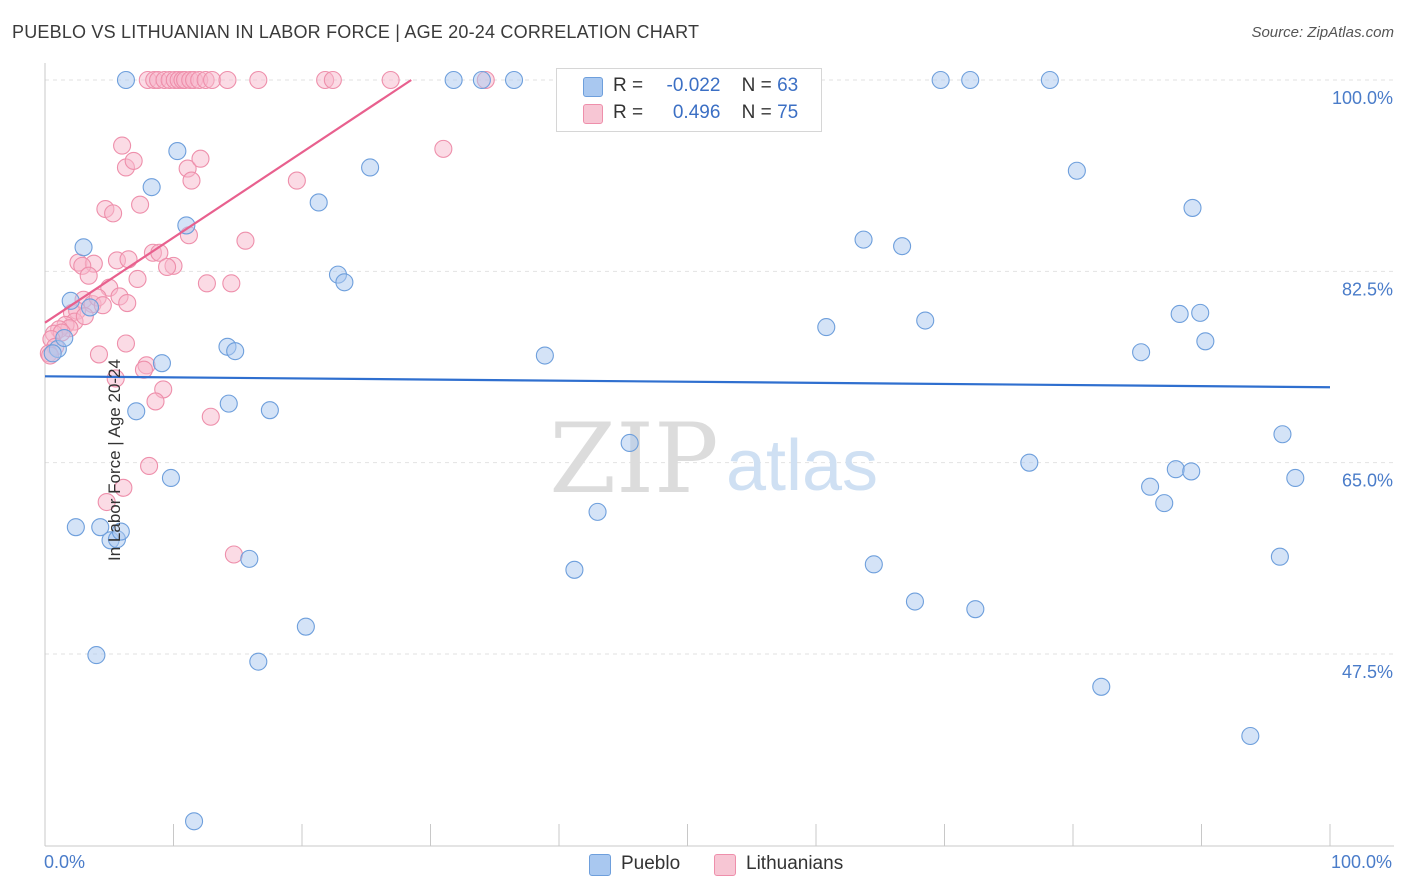  What do you see at coordinates (1367, 289) in the screenshot?
I see `y-tick-label-1: 82.5%` at bounding box center [1367, 289].